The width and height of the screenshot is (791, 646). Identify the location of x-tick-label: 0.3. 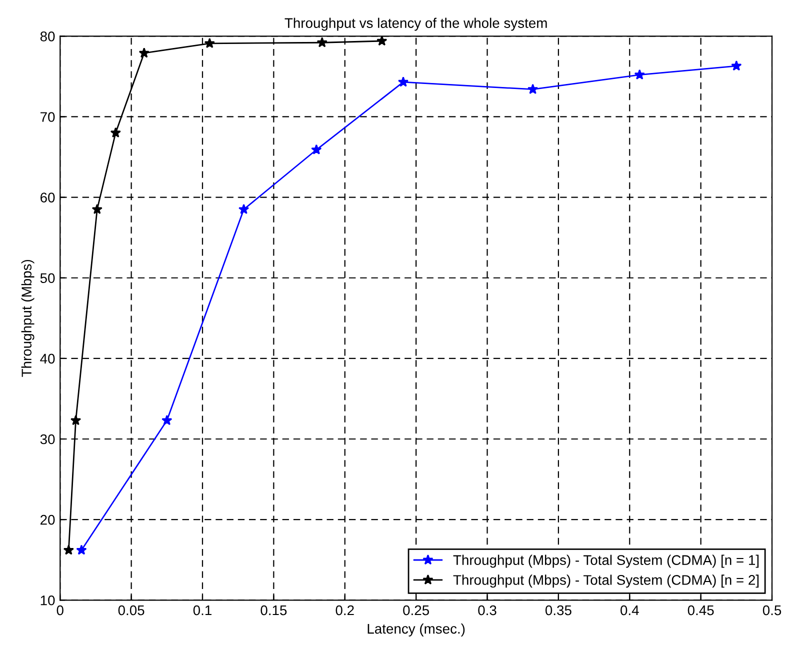
(487, 610).